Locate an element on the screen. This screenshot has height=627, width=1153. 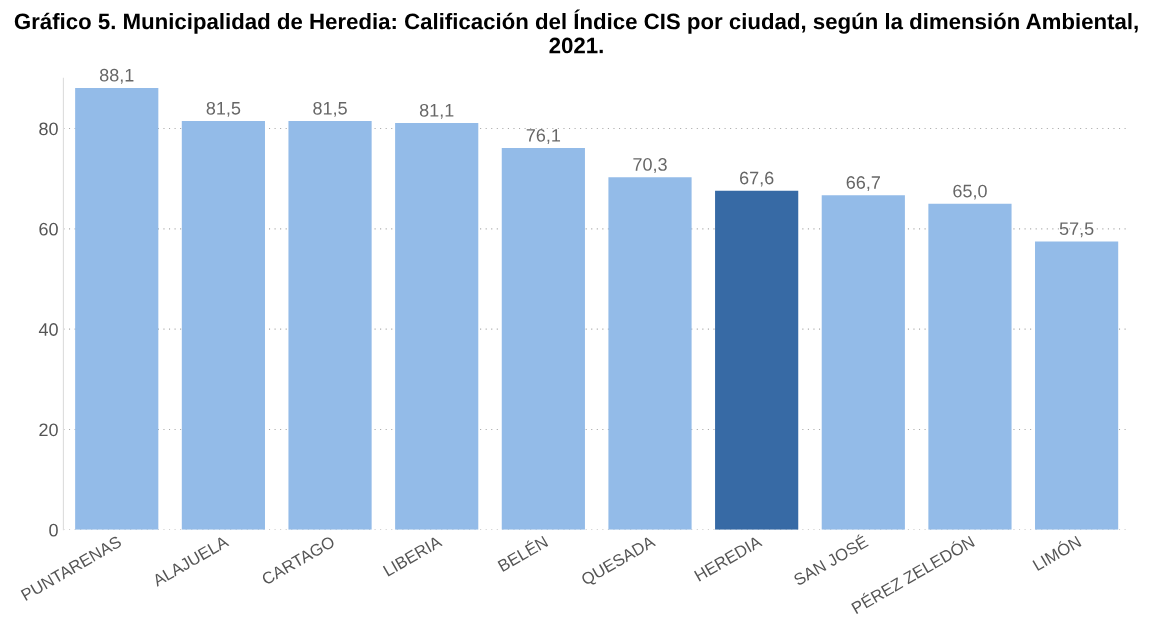
data-label: 81,1 is located at coordinates (436, 111).